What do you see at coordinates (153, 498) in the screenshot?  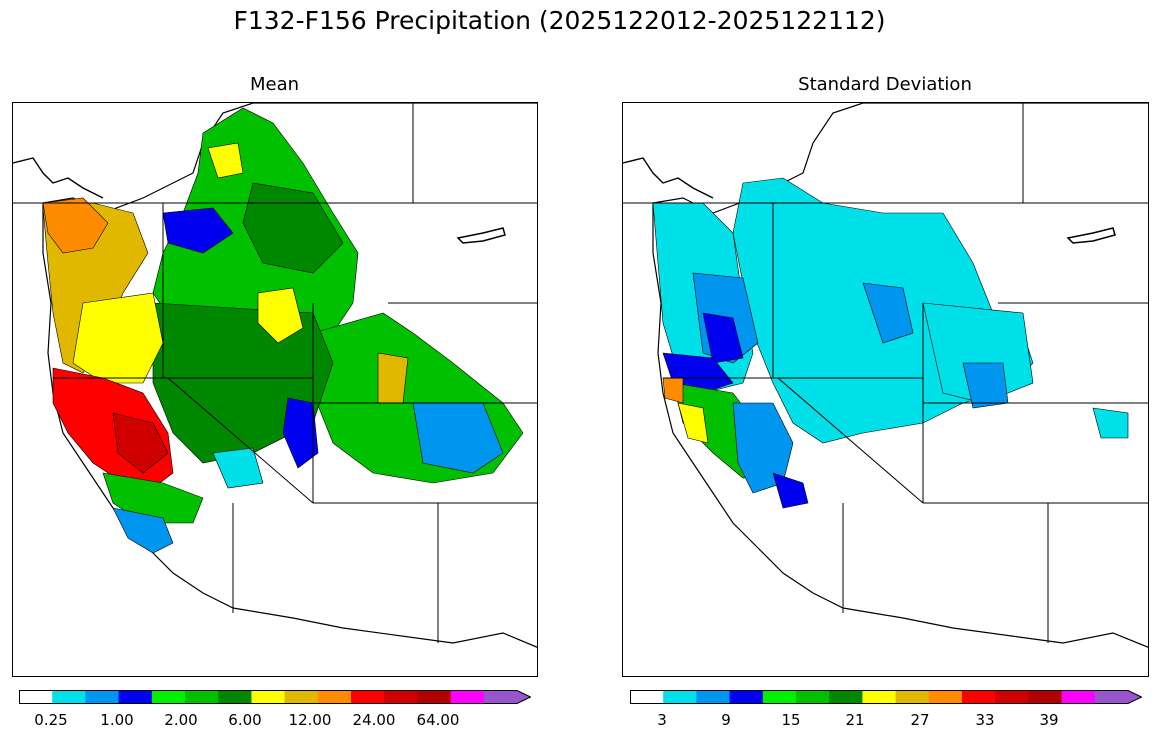 I see `region-green-ca` at bounding box center [153, 498].